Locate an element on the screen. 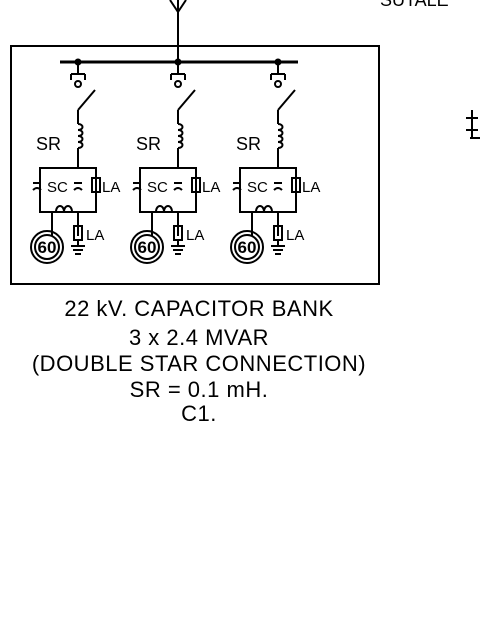 This screenshot has height=640, width=480. caption-line-1: 22 kV. CAPACITOR BANK is located at coordinates (198, 308).